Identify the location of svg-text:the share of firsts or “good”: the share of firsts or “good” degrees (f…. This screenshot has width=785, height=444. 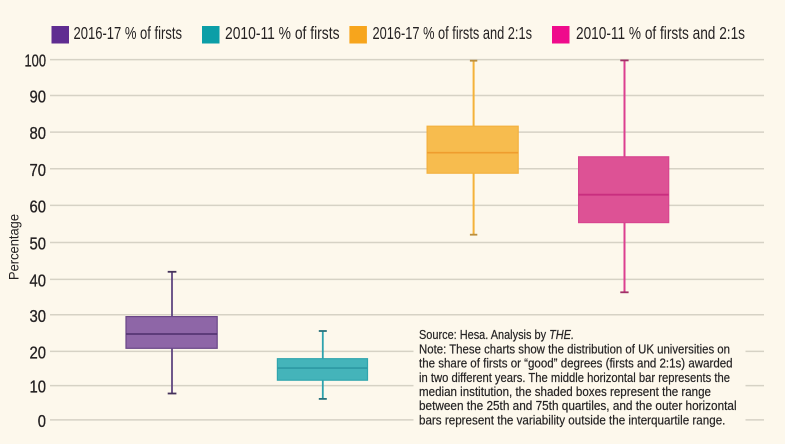
(576, 364).